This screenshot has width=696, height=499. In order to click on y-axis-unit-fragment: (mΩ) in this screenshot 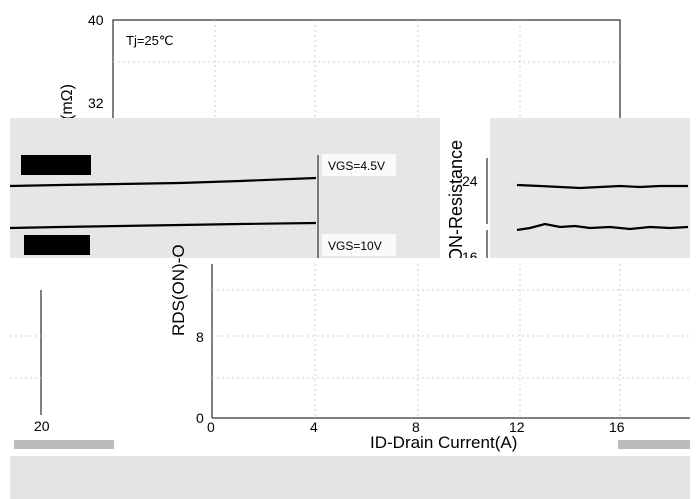, I will do `click(67, 102)`.